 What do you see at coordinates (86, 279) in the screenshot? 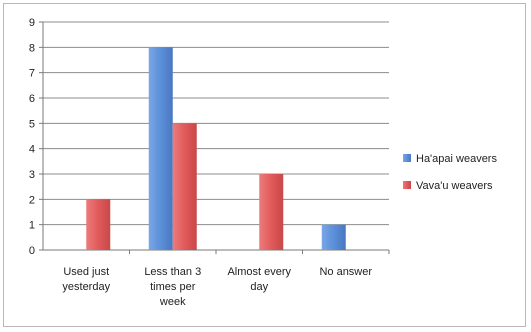
I see `x-category-label: Used just yesterday` at bounding box center [86, 279].